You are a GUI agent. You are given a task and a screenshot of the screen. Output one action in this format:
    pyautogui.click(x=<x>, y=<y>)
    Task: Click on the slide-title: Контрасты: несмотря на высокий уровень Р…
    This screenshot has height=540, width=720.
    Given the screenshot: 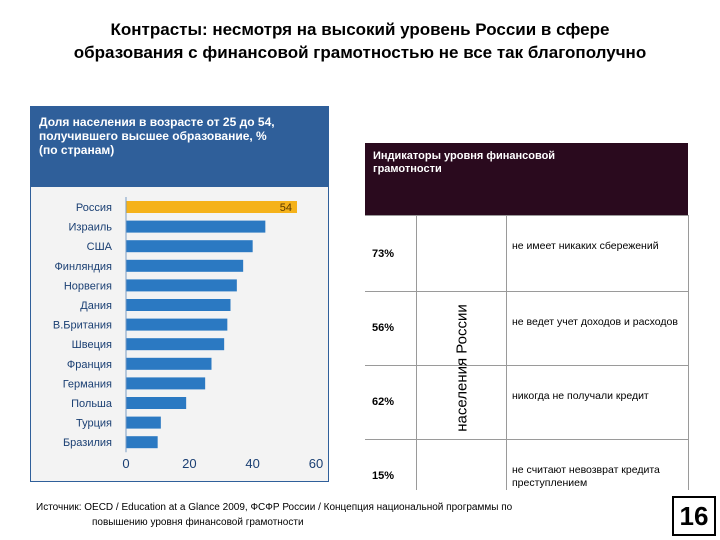 What is the action you would take?
    pyautogui.click(x=360, y=41)
    